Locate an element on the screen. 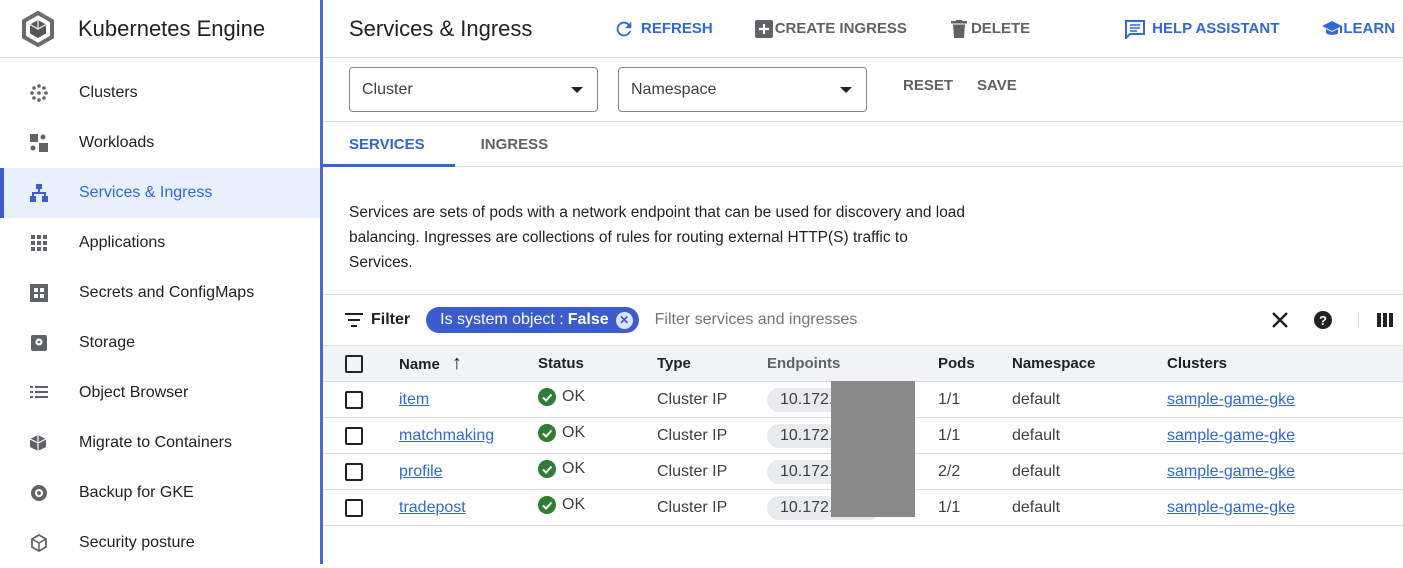 The width and height of the screenshot is (1403, 568). column-status: Status is located at coordinates (597, 363).